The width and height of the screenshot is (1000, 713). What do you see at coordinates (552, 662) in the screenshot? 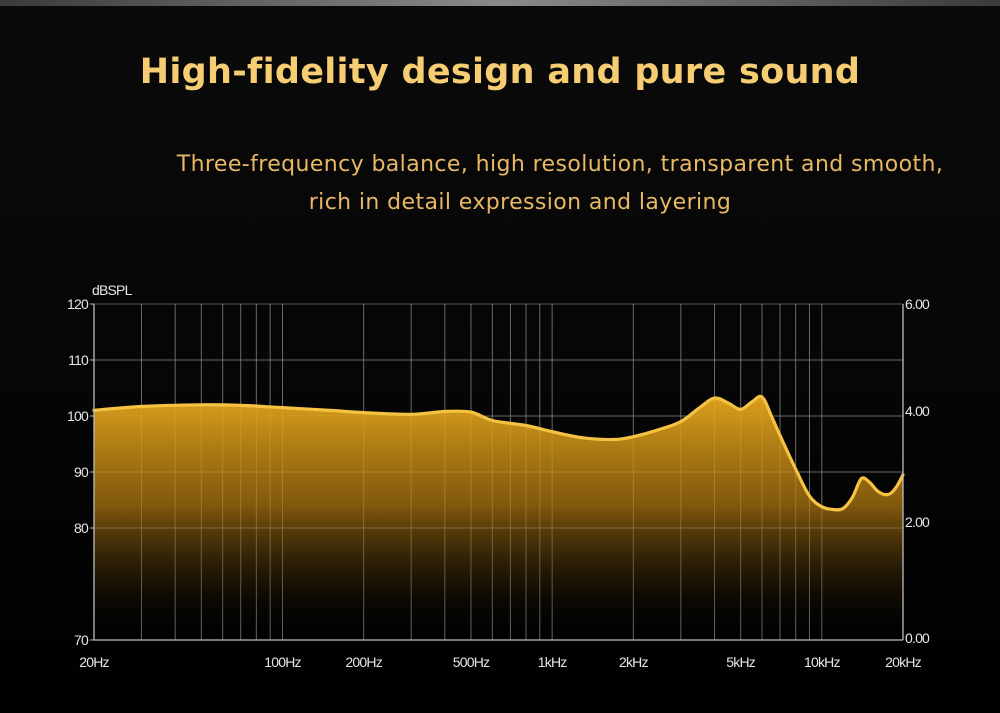
I see `x-tick-label: 1kHz` at bounding box center [552, 662].